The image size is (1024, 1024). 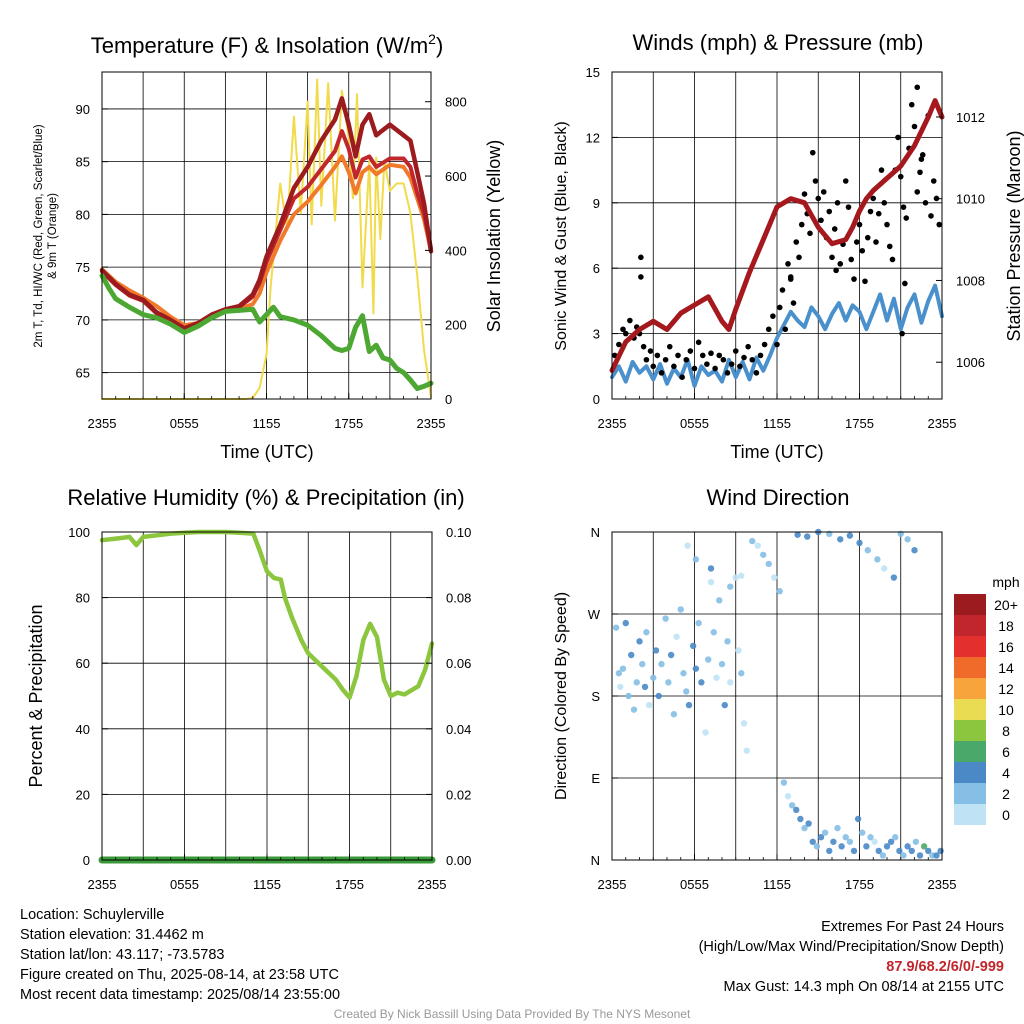 I want to click on pressure-line, so click(x=777, y=235).